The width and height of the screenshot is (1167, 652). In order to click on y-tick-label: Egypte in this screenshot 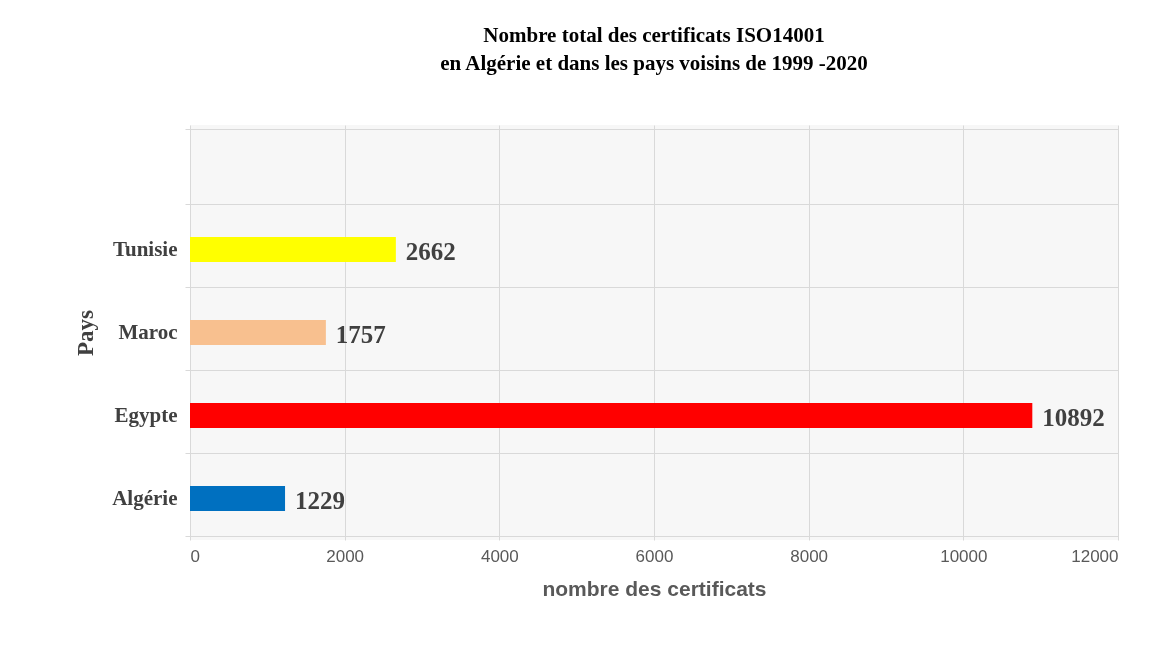, I will do `click(146, 415)`.